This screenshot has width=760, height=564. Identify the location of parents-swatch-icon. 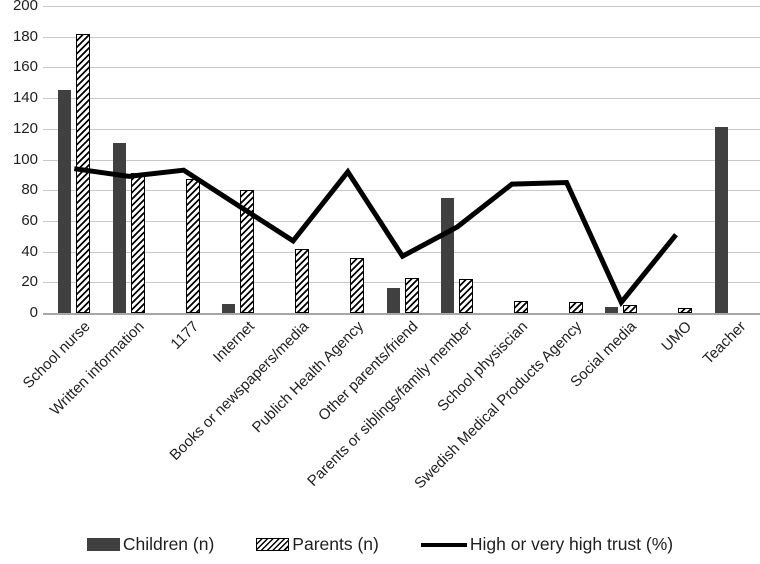
(273, 544).